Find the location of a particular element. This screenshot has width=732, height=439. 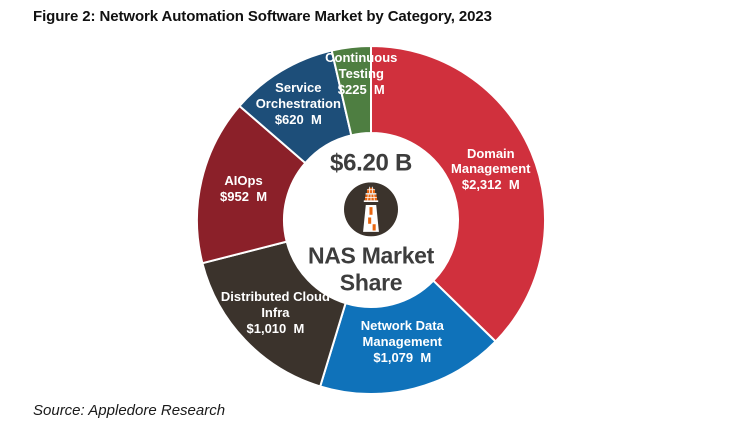

segment-continuous-testing is located at coordinates (351, 91).